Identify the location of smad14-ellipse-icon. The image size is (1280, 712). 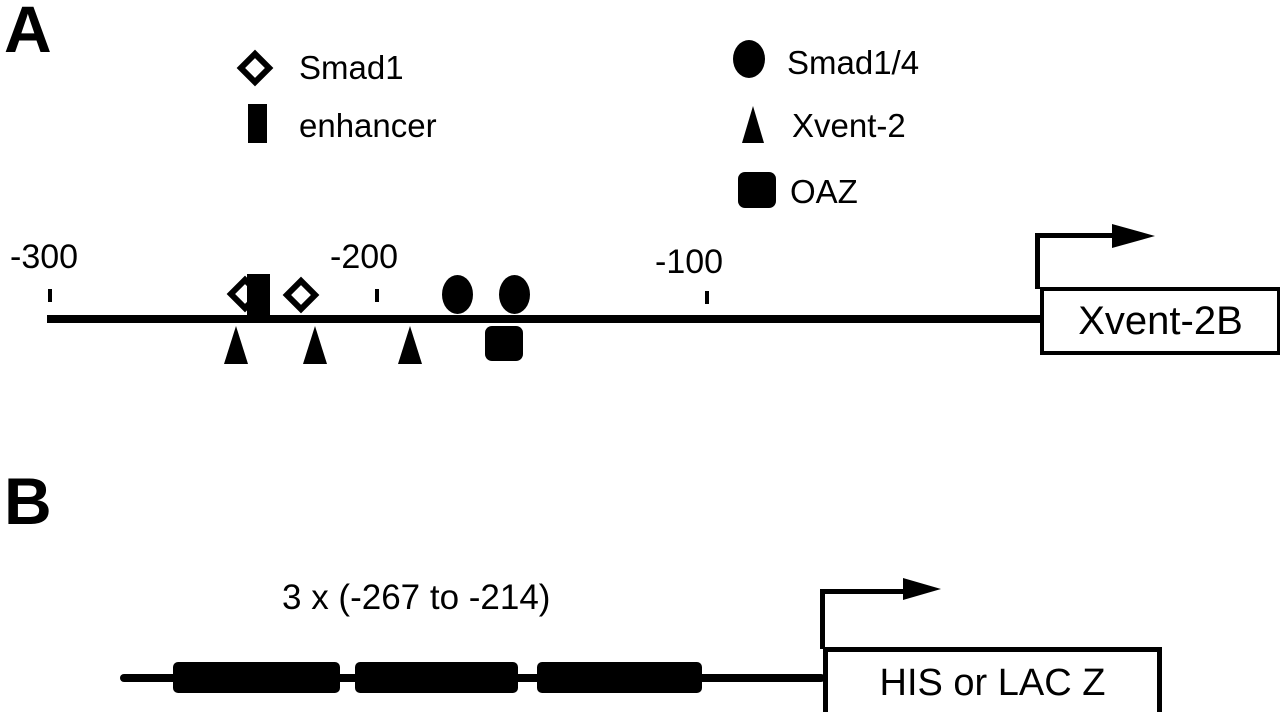
(749, 59).